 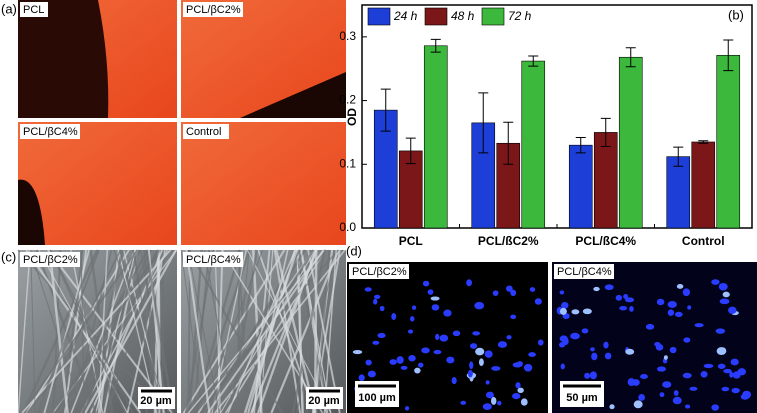 What do you see at coordinates (9, 8) in the screenshot?
I see `panel-label: (a)` at bounding box center [9, 8].